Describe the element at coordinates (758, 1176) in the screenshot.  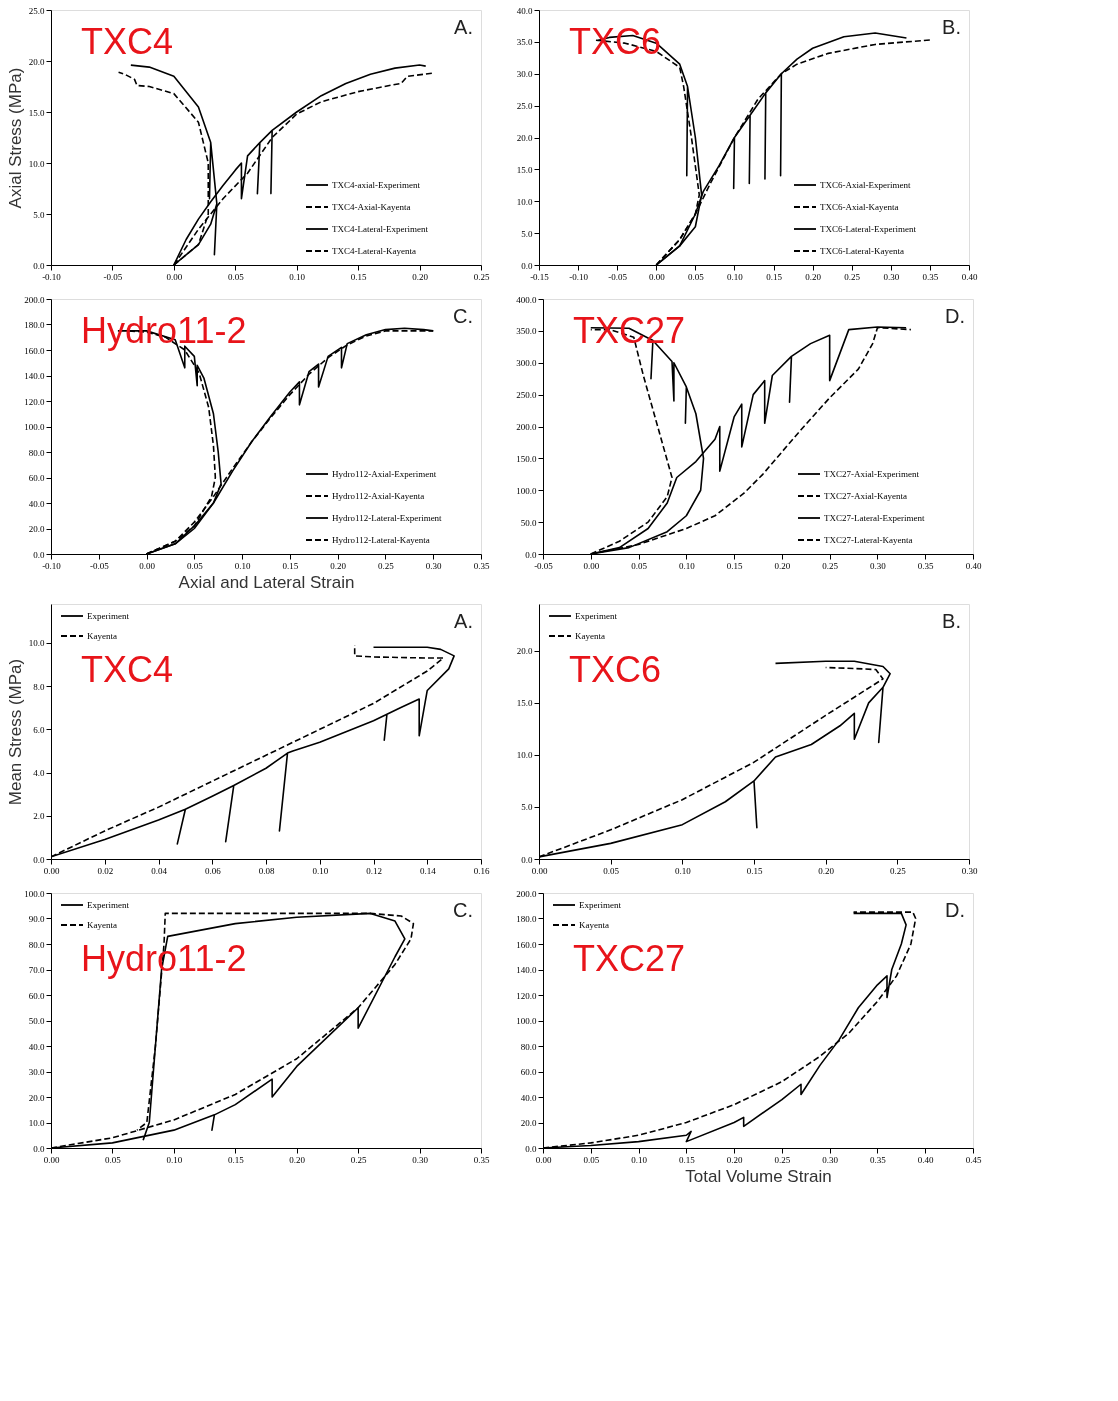
I see `x-axis-title: Total Volume Strain` at that location.